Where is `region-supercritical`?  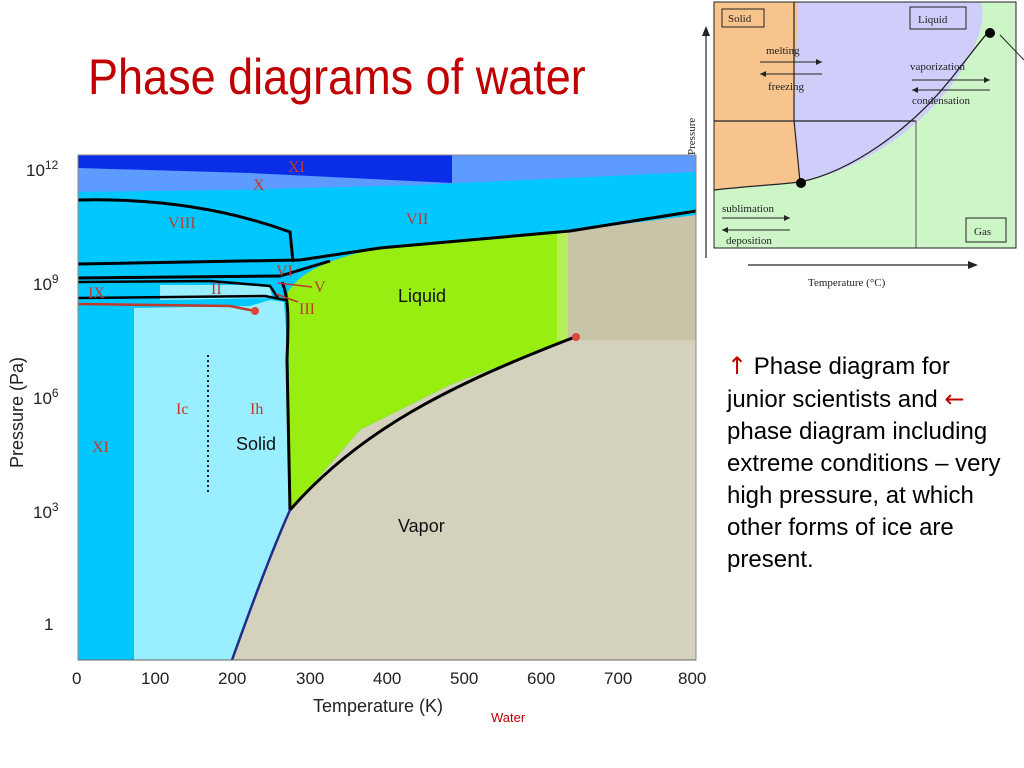 region-supercritical is located at coordinates (632, 277).